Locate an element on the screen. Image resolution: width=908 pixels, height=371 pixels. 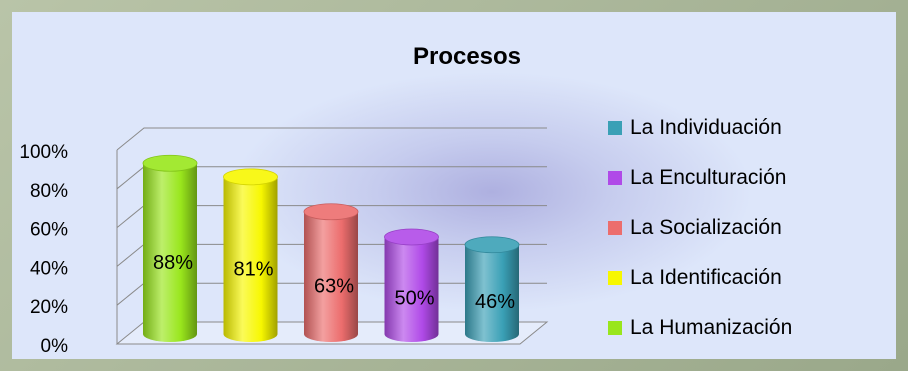
data-labels: 88% 81% 63% 50% 46% is located at coordinates (334, 282).